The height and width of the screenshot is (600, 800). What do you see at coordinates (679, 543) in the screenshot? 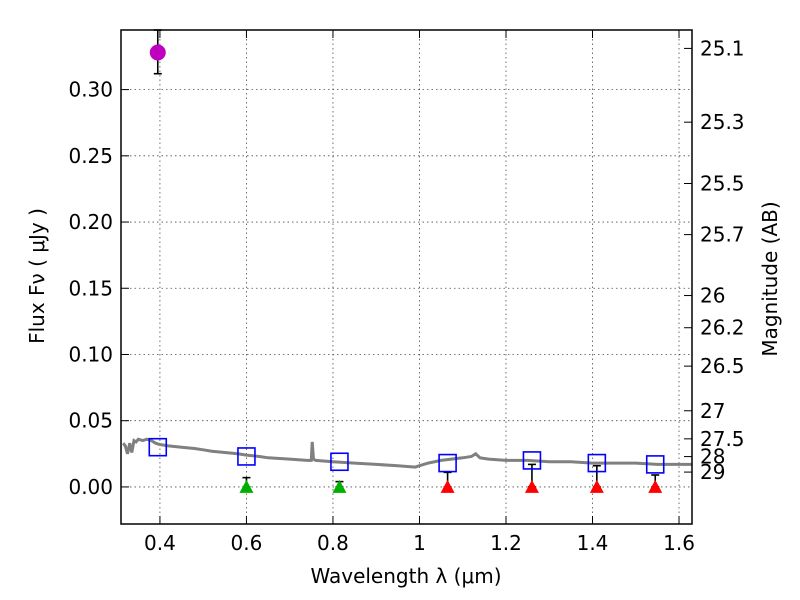
I see `x-tick-label: 1.6` at bounding box center [679, 543].